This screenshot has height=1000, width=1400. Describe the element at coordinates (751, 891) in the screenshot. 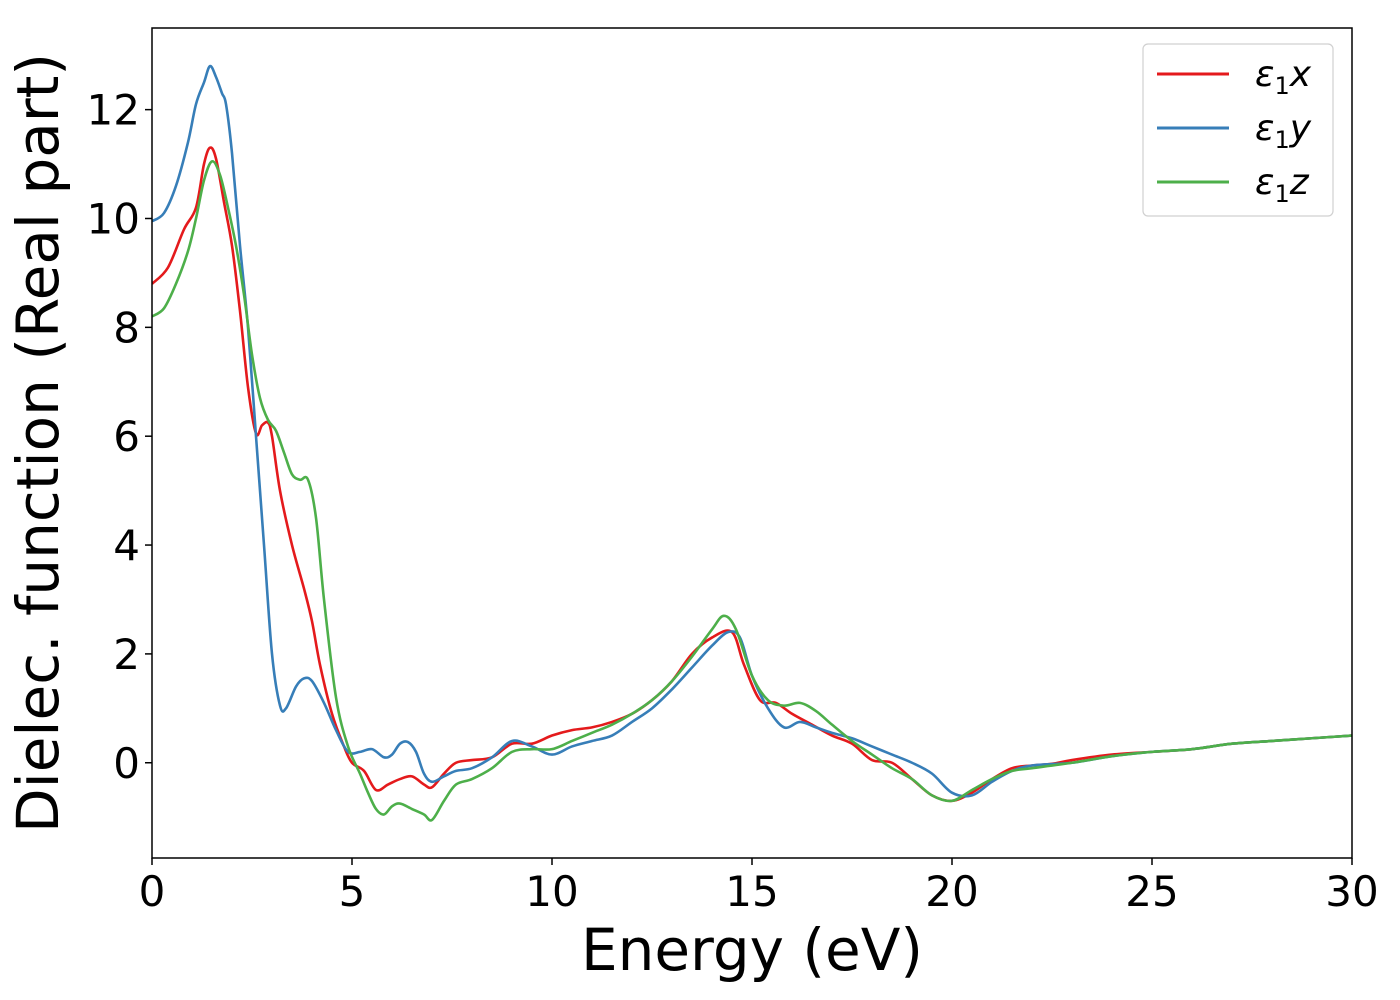

I see `x-tick-label: 15` at that location.